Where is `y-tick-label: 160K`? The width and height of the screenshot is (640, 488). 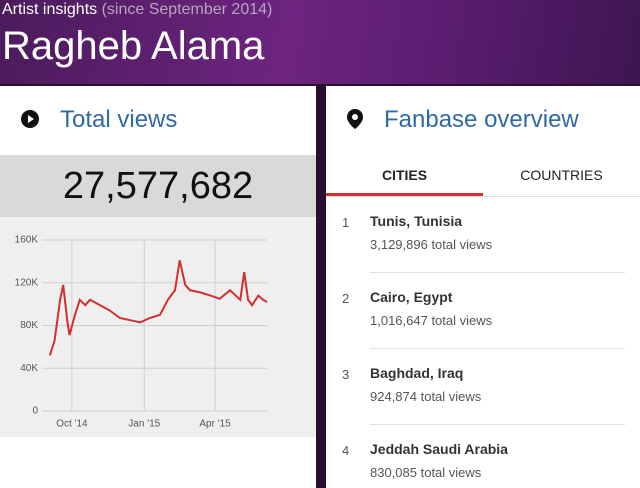 y-tick-label: 160K is located at coordinates (27, 240).